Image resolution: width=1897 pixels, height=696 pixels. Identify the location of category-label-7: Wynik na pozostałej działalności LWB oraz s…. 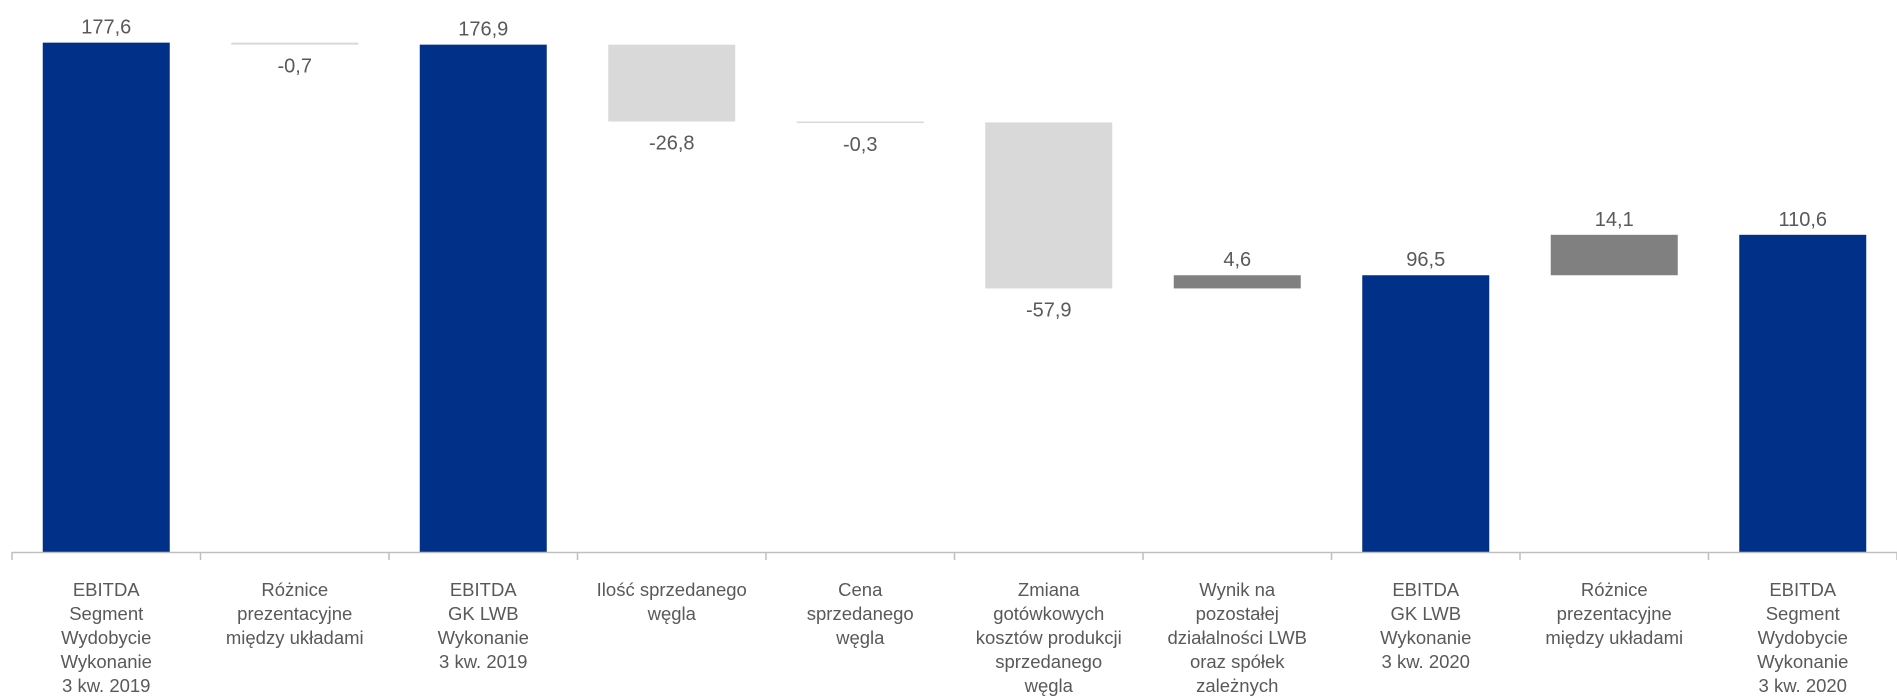
(1238, 637).